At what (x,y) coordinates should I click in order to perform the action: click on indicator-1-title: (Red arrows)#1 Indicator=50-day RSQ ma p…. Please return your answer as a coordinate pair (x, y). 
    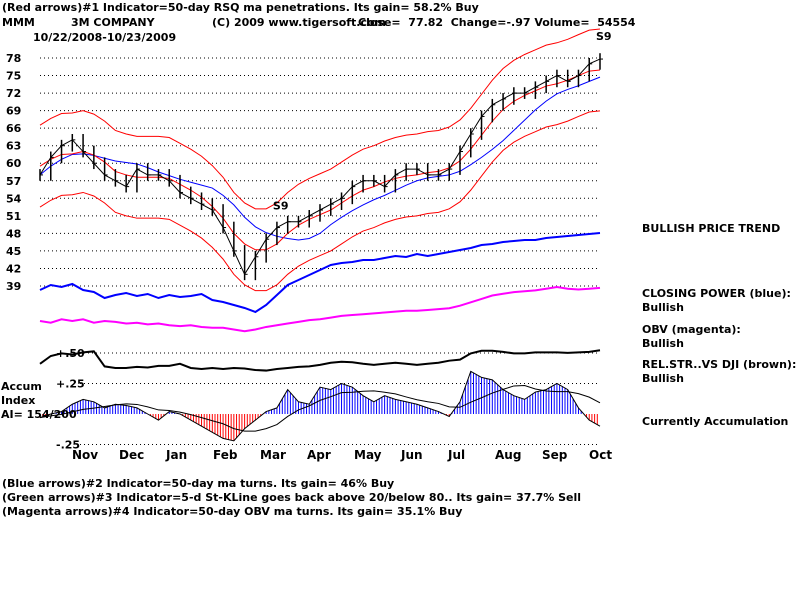
    Looking at the image, I should click on (240, 7).